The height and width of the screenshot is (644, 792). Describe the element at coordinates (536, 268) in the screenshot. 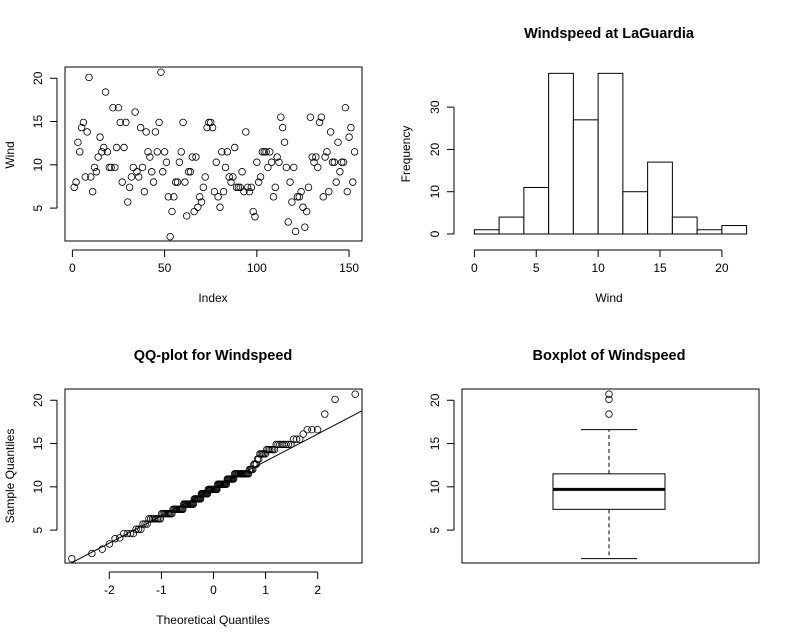

I see `x-tick-label: 5` at that location.